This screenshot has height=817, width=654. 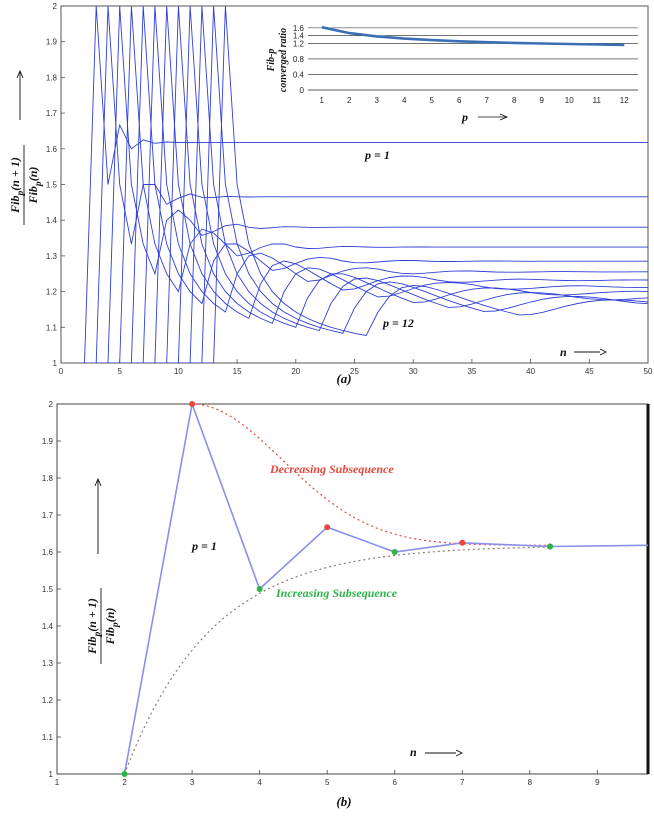 What do you see at coordinates (52, 185) in the screenshot?
I see `y-tick-label-a: 1.5` at bounding box center [52, 185].